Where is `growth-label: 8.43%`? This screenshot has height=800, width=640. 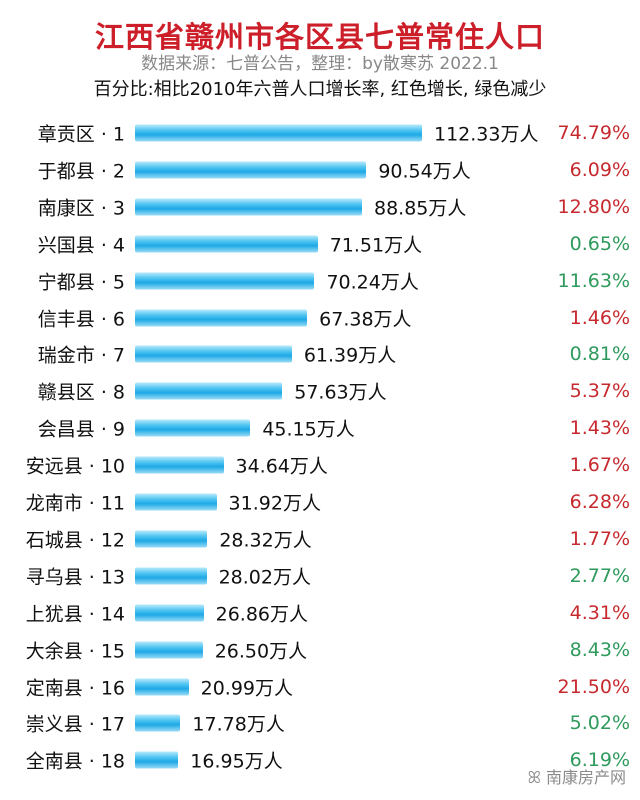 growth-label: 8.43% is located at coordinates (599, 649).